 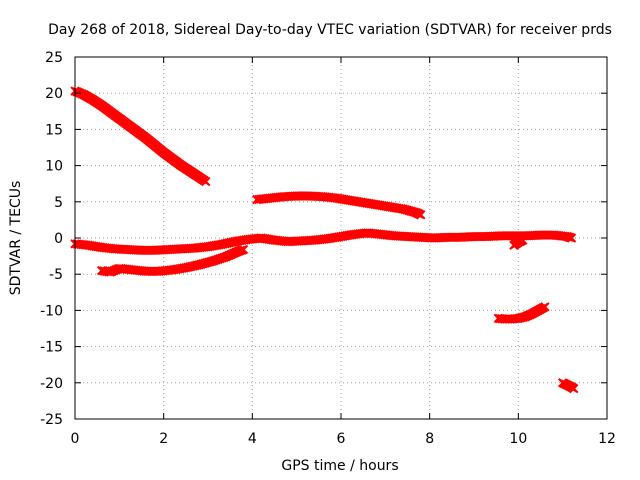 I want to click on x-tick-label: 0, so click(x=75, y=439).